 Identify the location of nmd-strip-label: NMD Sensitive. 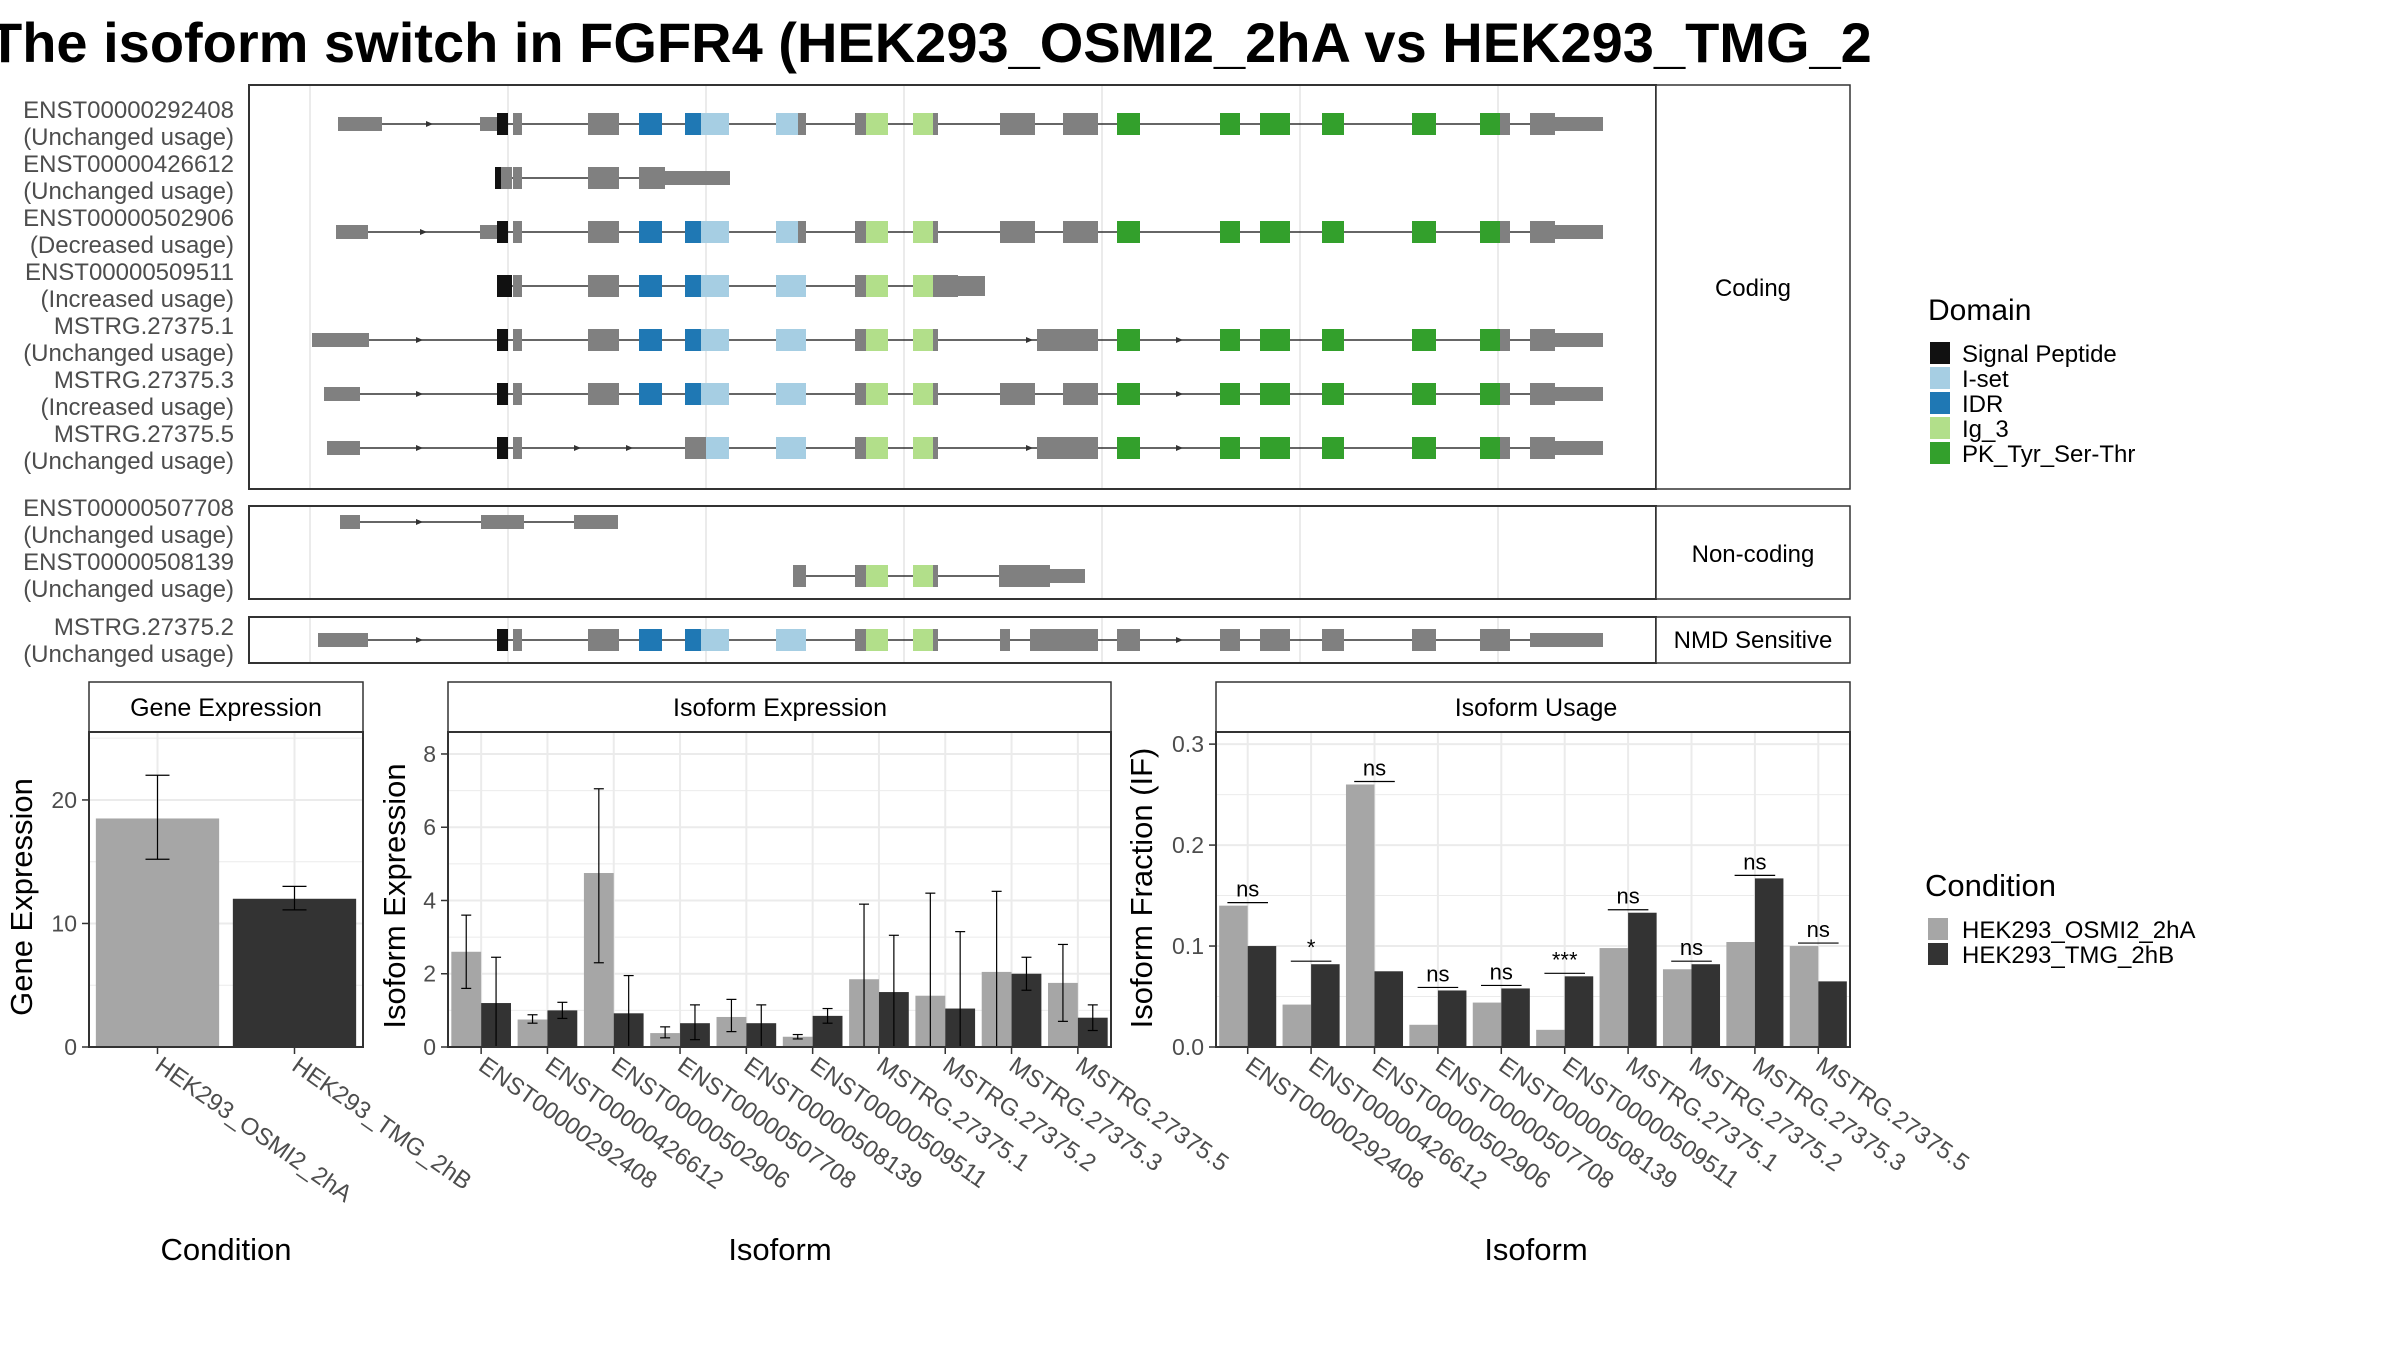
(1753, 640).